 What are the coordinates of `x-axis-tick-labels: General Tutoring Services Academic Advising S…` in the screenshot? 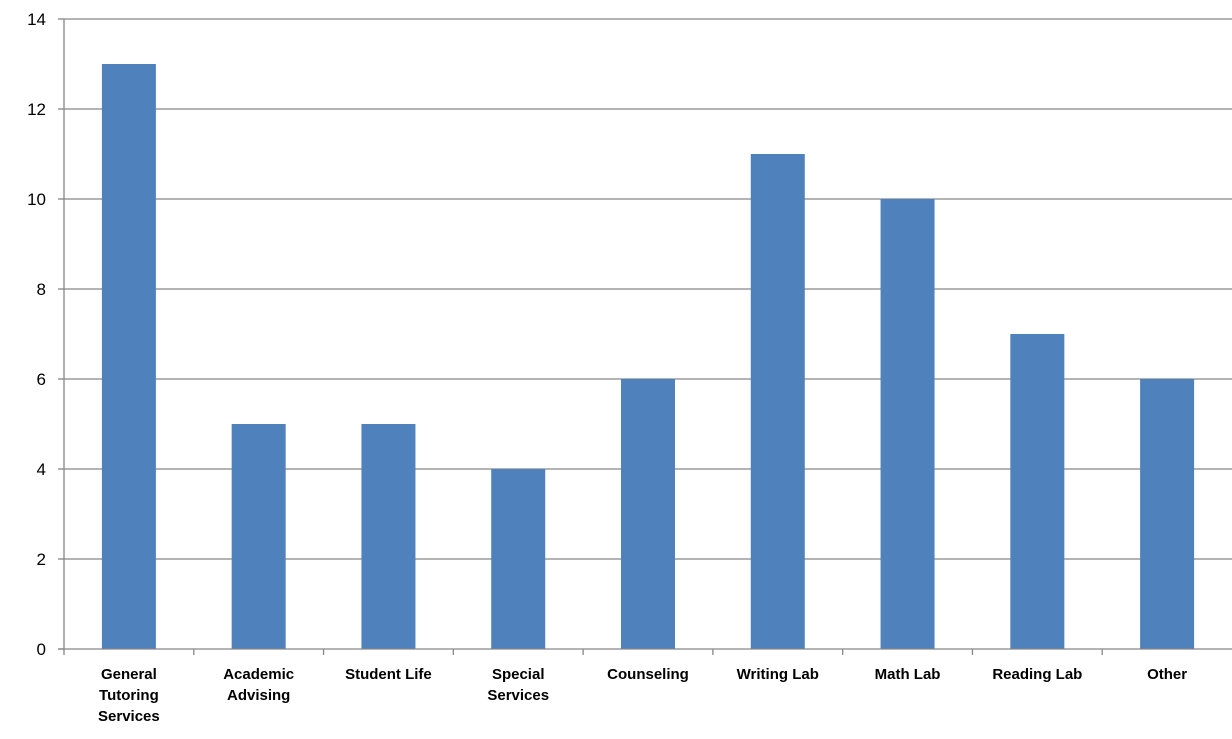 It's located at (642, 695).